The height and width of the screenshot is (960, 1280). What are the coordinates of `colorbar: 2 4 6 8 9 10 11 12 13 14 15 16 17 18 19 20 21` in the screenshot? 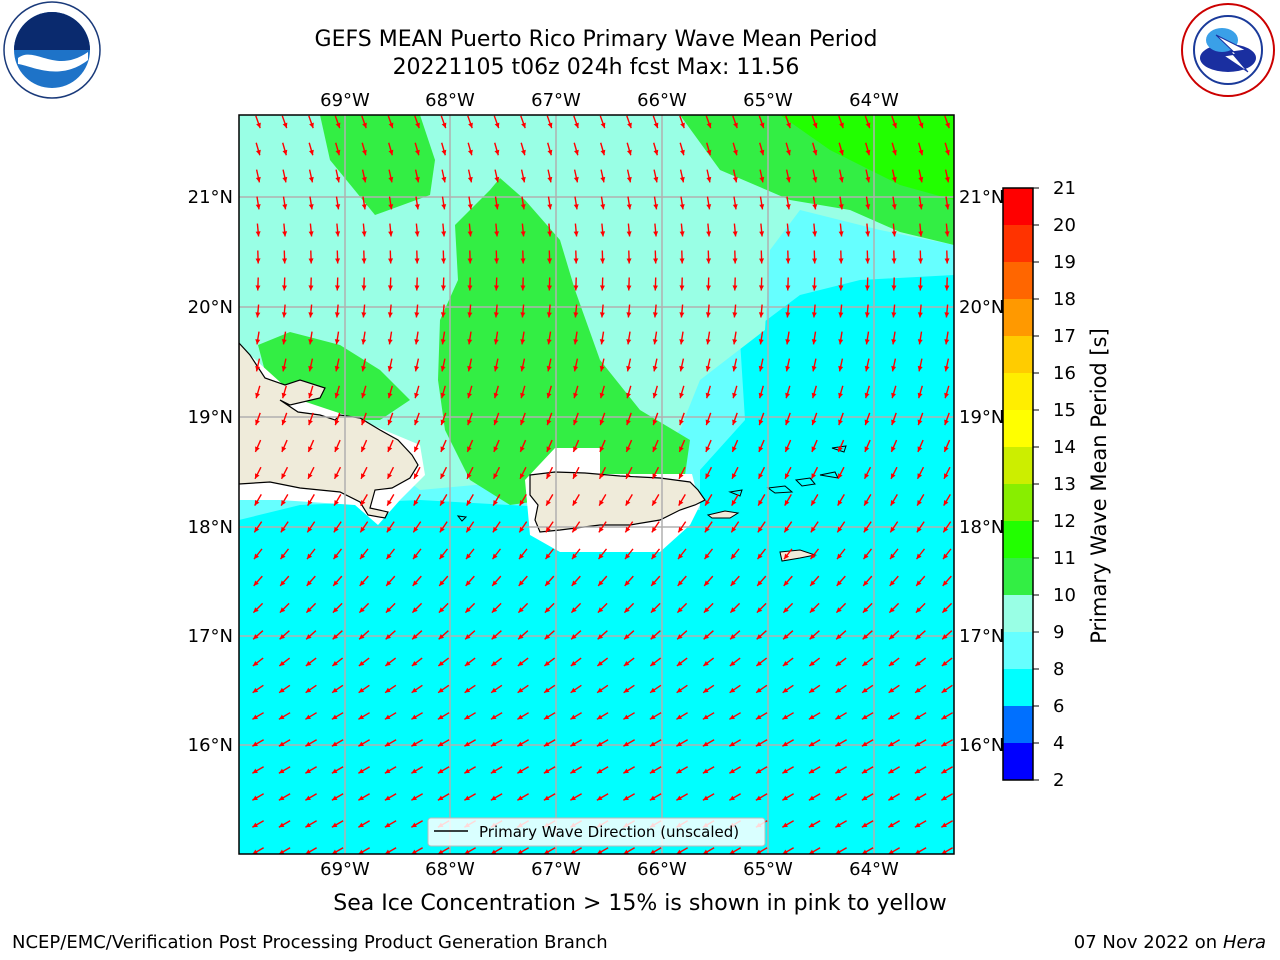 It's located at (1039, 484).